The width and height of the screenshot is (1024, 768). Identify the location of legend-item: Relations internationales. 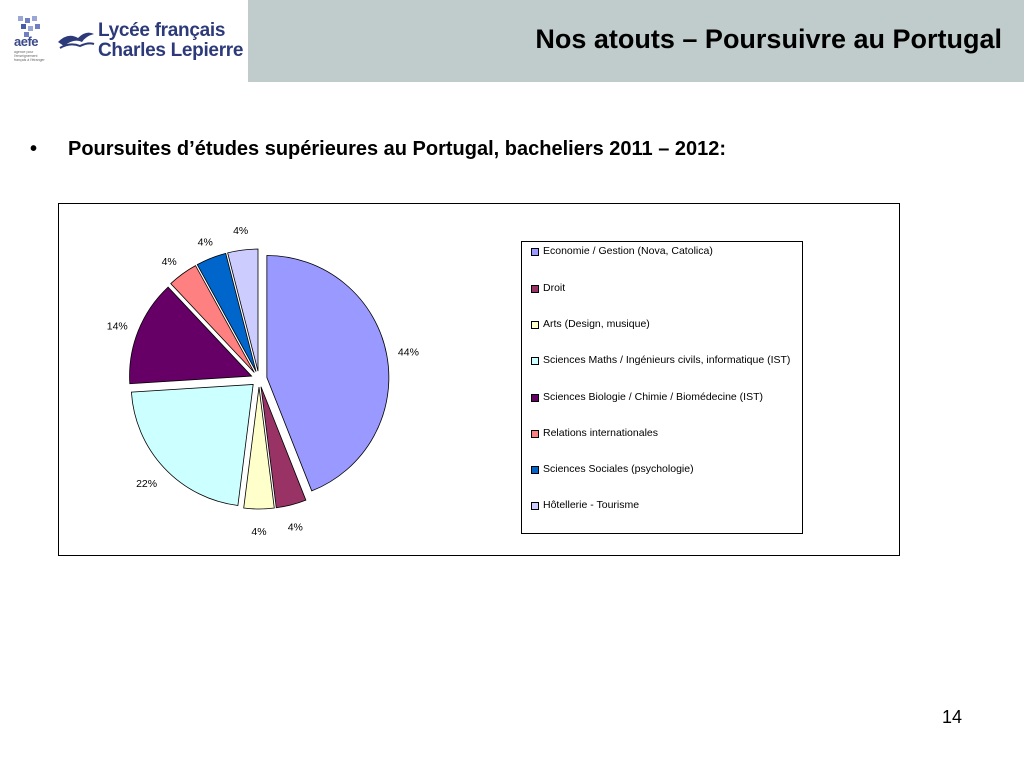
(664, 433).